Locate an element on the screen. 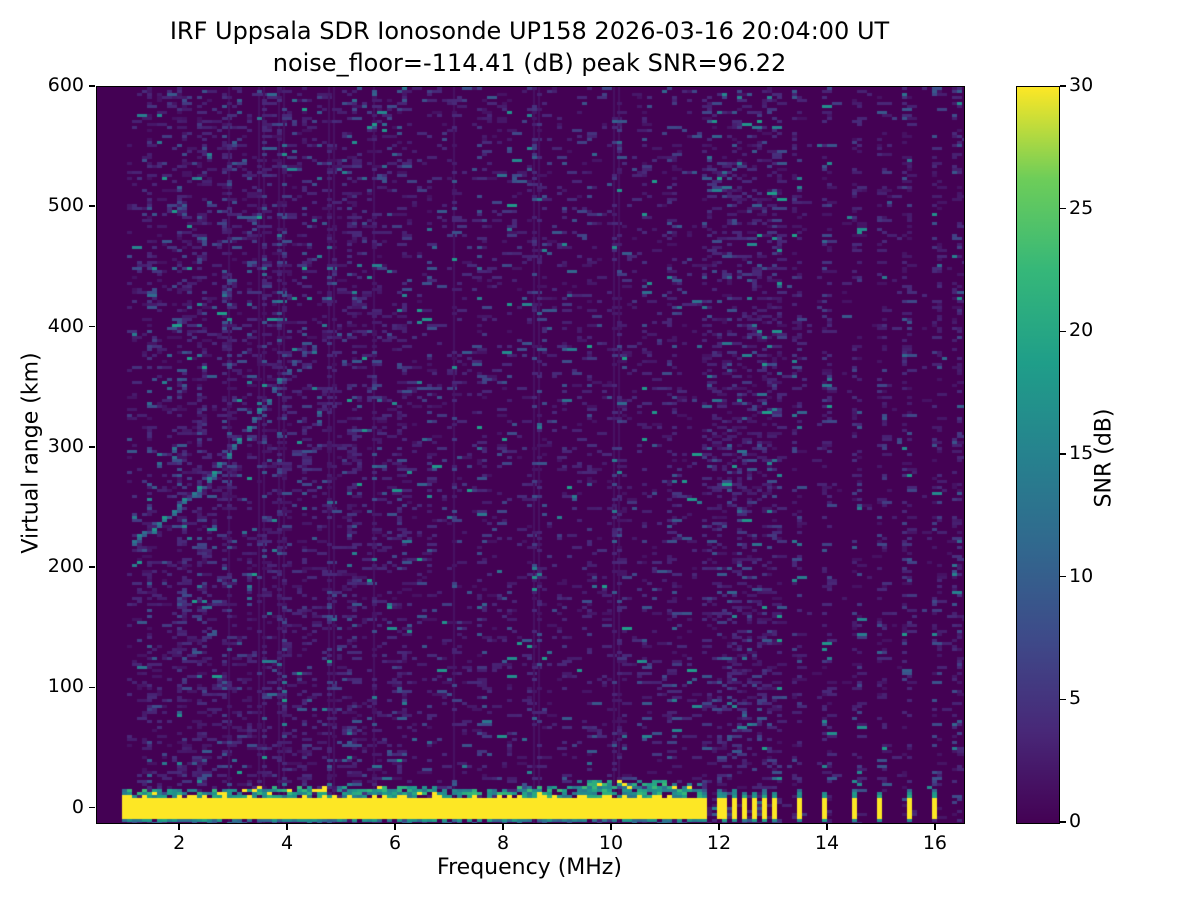  x-tick-label: 10 is located at coordinates (611, 843).